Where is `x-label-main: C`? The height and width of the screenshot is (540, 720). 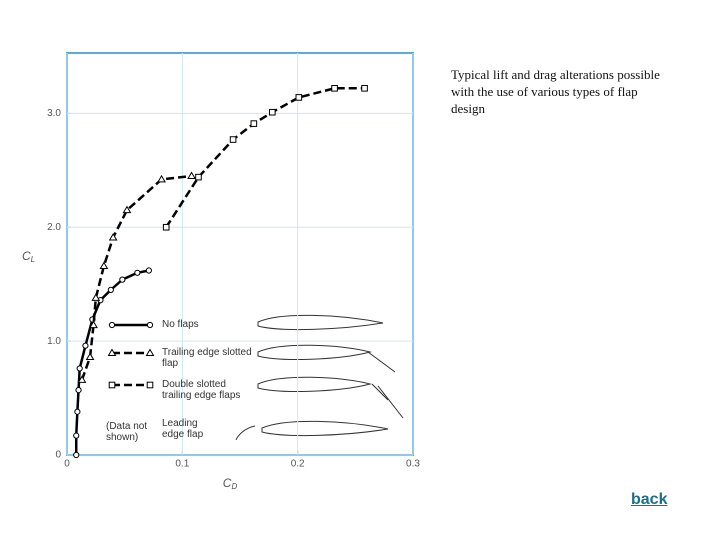 x-label-main: C is located at coordinates (227, 483).